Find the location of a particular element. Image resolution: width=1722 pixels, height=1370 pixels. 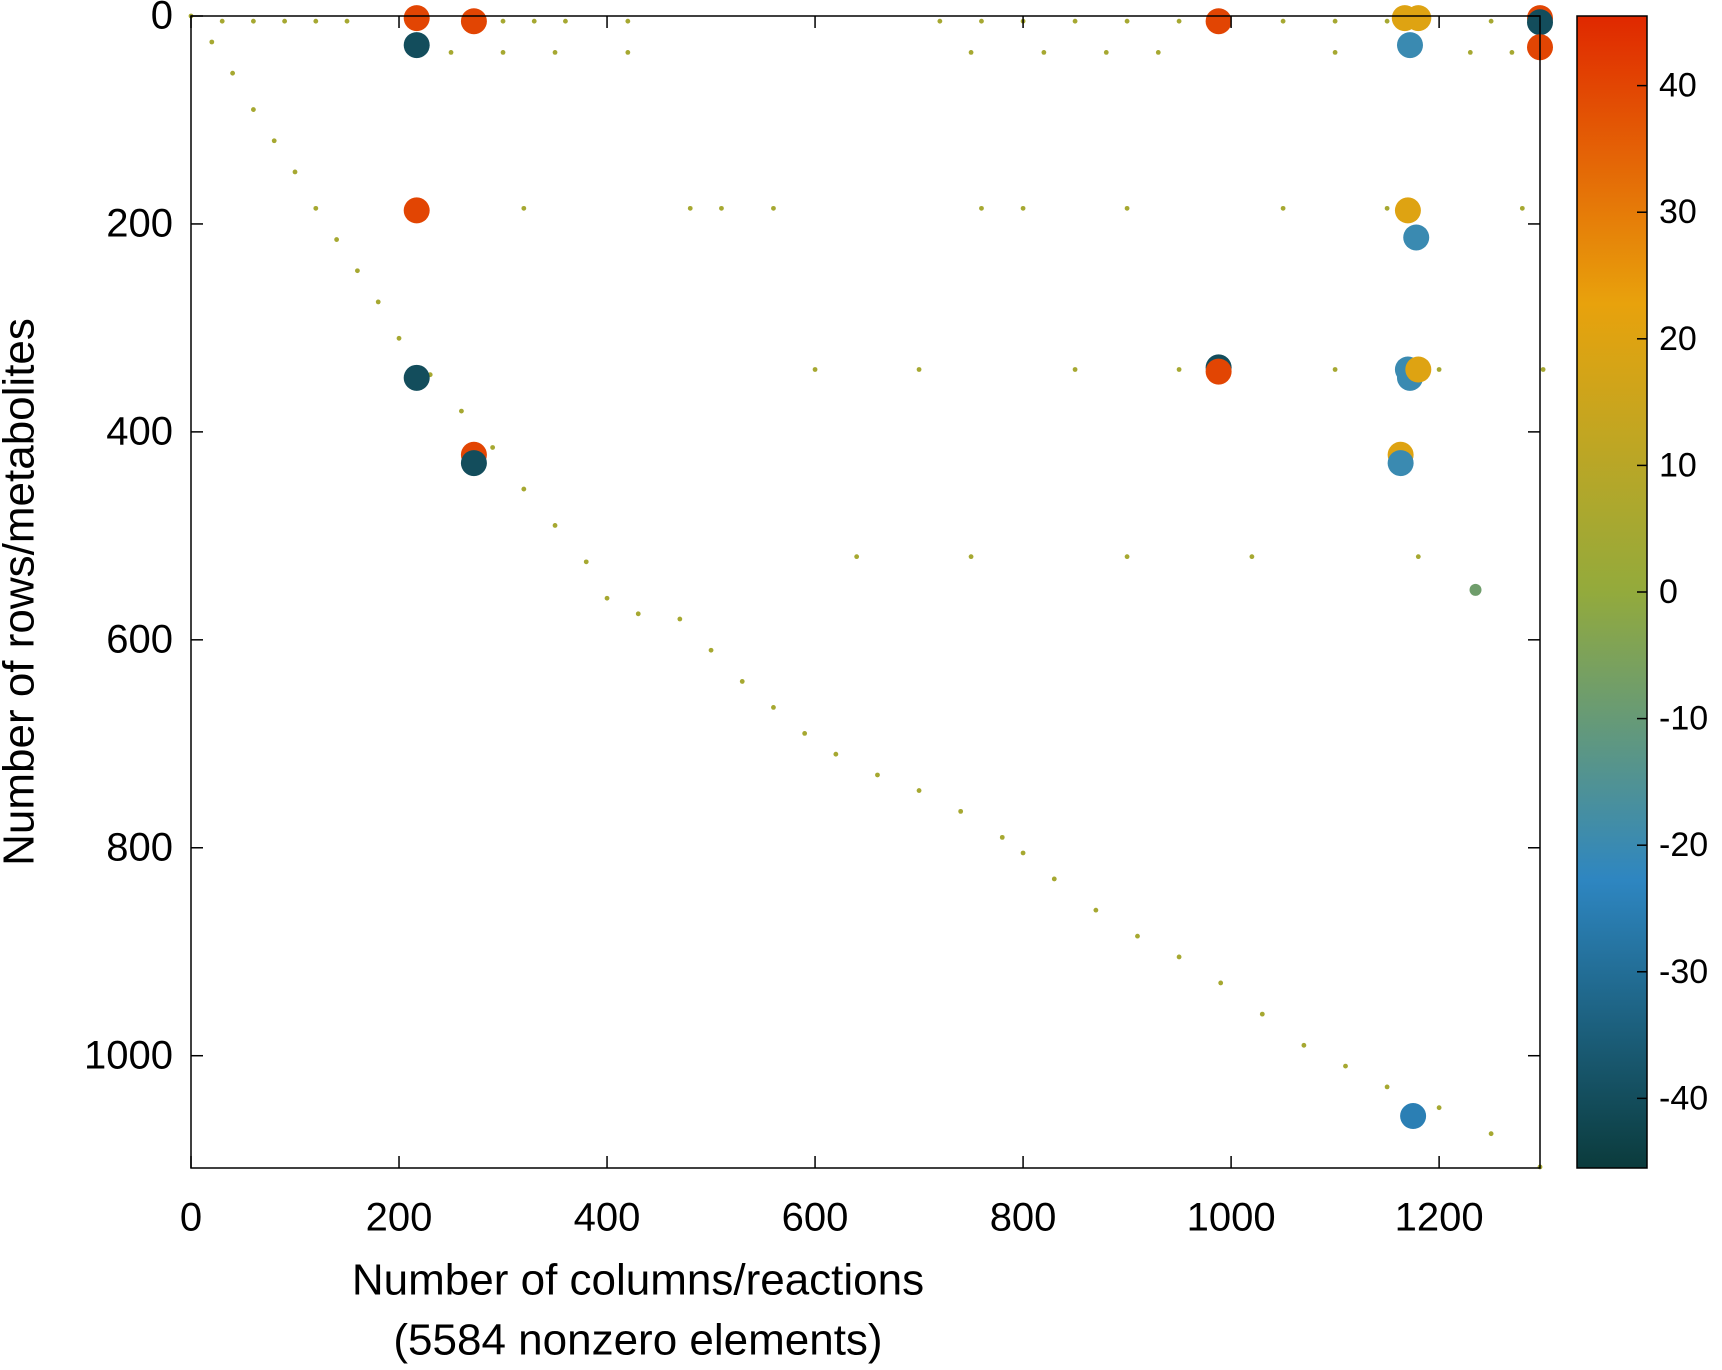

x-tick-label: 200 is located at coordinates (399, 1218).